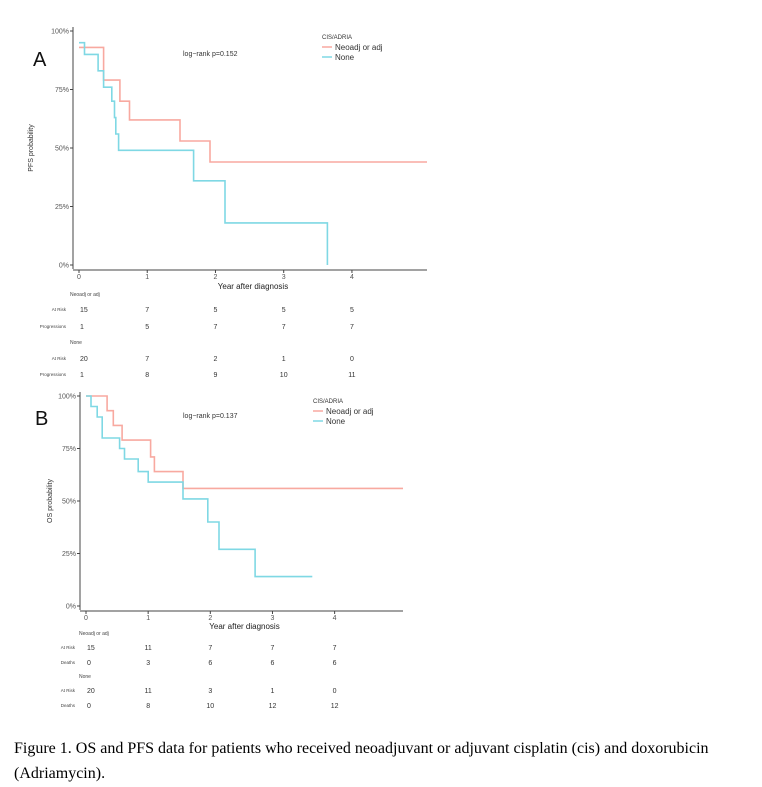  I want to click on panel-a-risk-cell: 8, so click(147, 375).